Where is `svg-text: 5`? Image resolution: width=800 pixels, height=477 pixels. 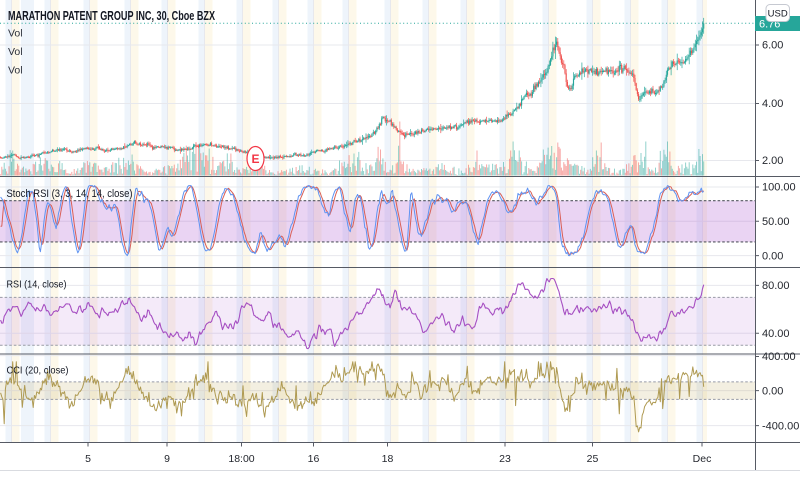
svg-text: 5 is located at coordinates (88, 459).